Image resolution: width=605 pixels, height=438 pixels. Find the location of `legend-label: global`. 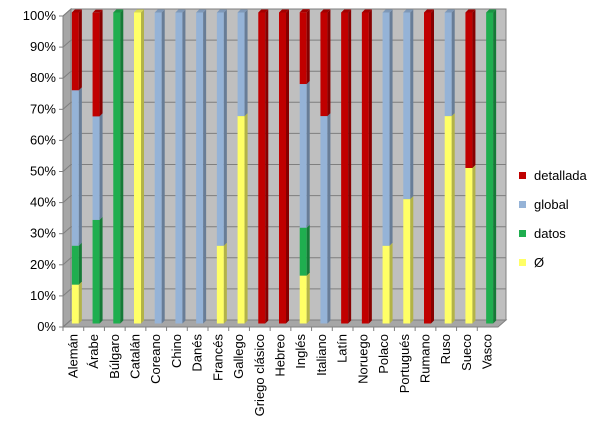

legend-label: global is located at coordinates (551, 204).